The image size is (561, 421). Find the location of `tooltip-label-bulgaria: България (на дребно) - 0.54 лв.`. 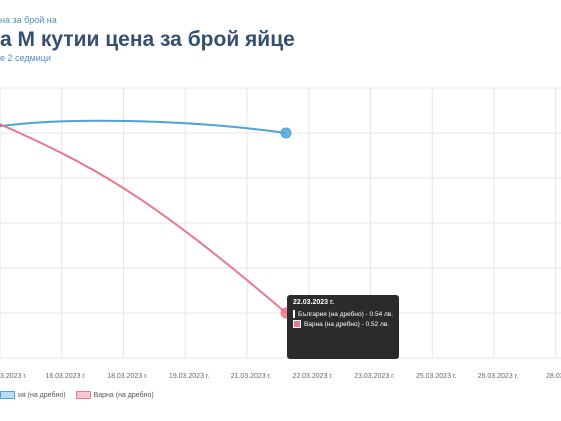

tooltip-label-bulgaria: България (на дребно) - 0.54 лв. is located at coordinates (346, 314).